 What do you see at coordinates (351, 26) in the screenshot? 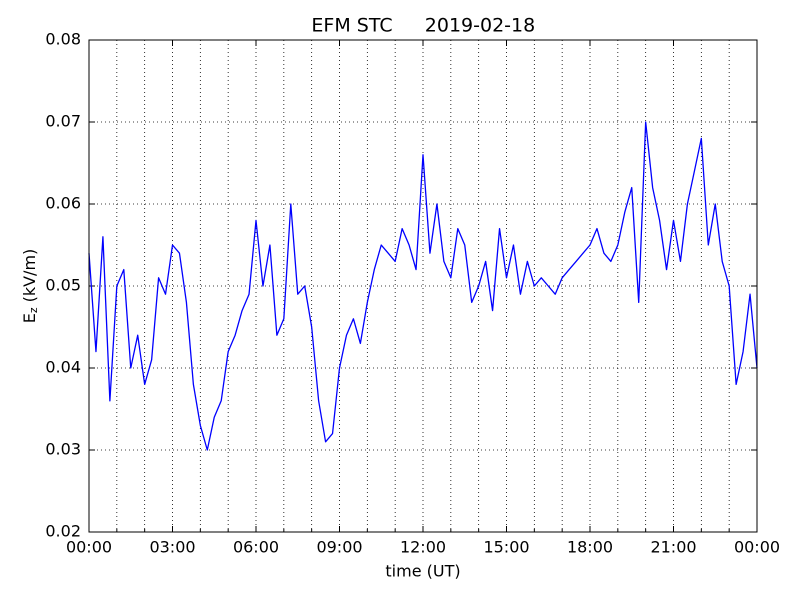
I see `chart-title: EFM STC` at bounding box center [351, 26].